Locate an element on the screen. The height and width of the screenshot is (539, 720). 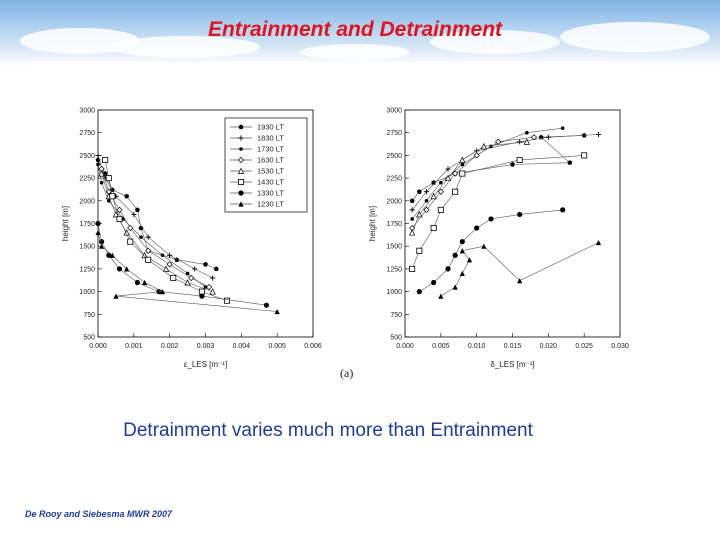
header-band is located at coordinates (360, 33).